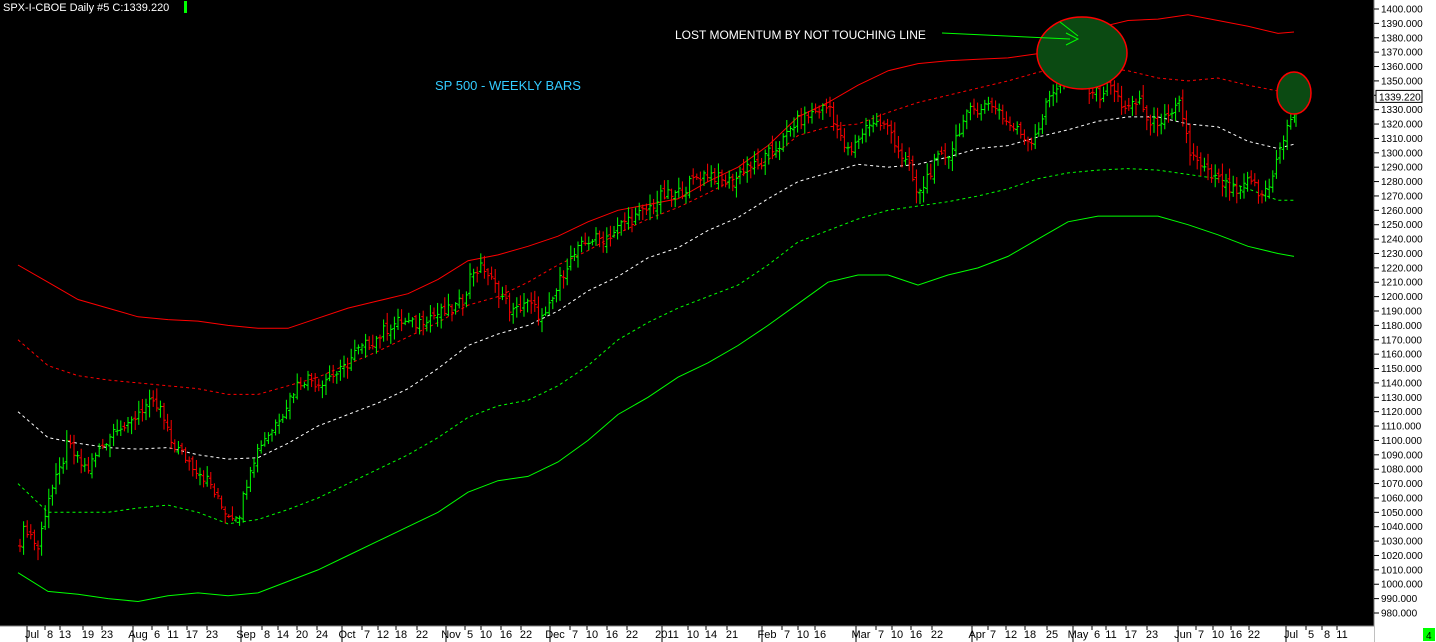  Describe the element at coordinates (1010, 39) in the screenshot. I see `annotation-arrow` at that location.